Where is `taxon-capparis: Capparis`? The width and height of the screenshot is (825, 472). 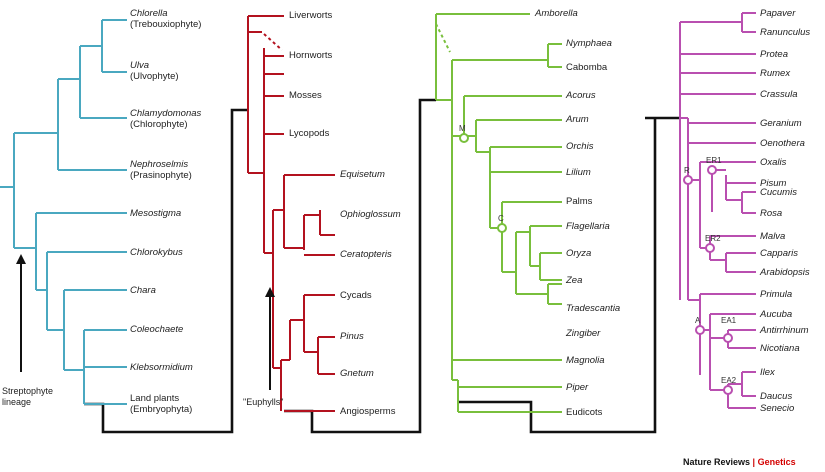 taxon-capparis: Capparis is located at coordinates (779, 253).